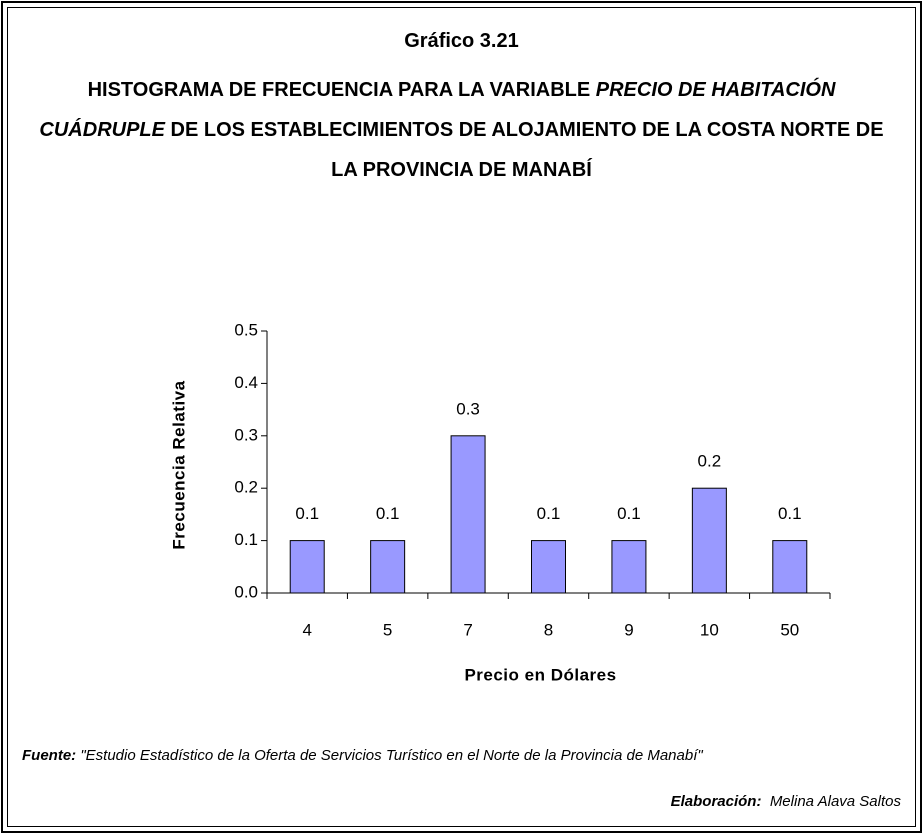 Image resolution: width=923 pixels, height=834 pixels. Describe the element at coordinates (246, 539) in the screenshot. I see `y-tick-label: 0.1` at that location.